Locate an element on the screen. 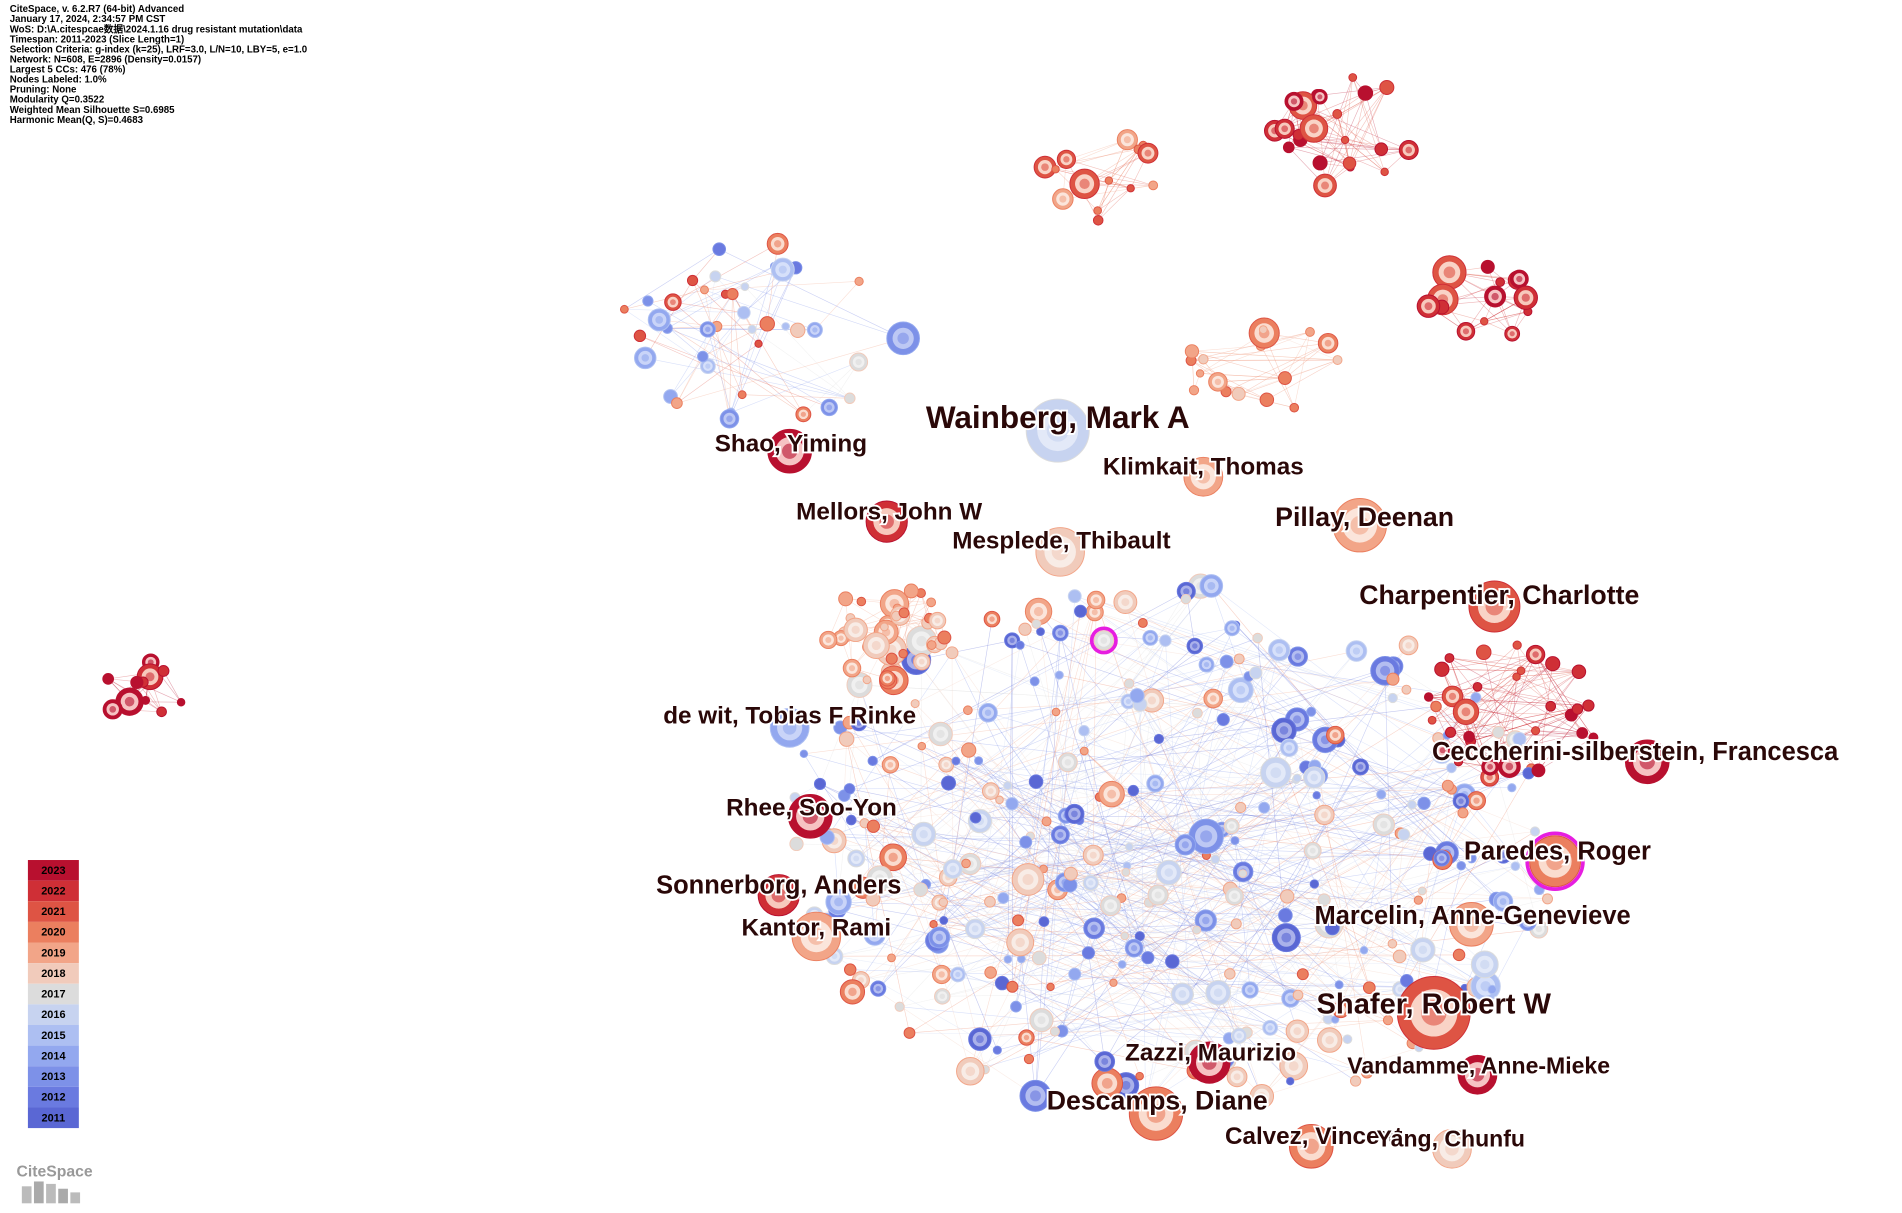  node-label: Shafer, Robert W is located at coordinates (1434, 1004).